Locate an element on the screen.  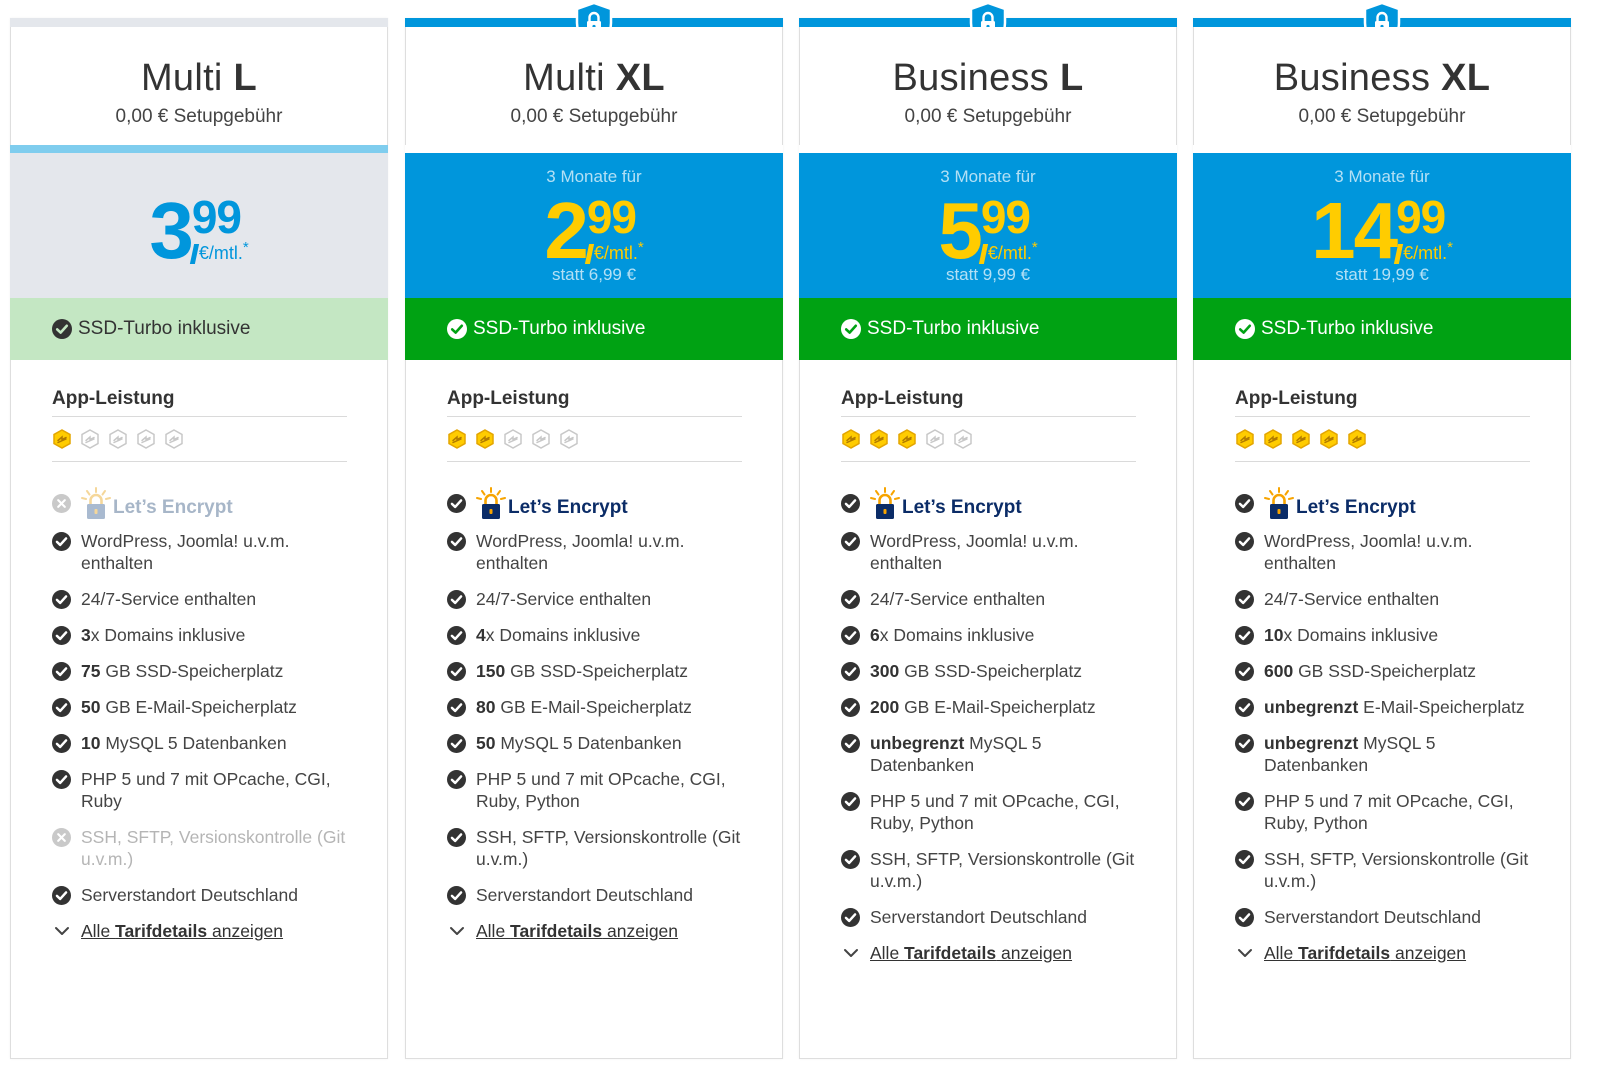
feature-item: 200 GB E-Mail-Speicherplatz is located at coordinates (988, 707).